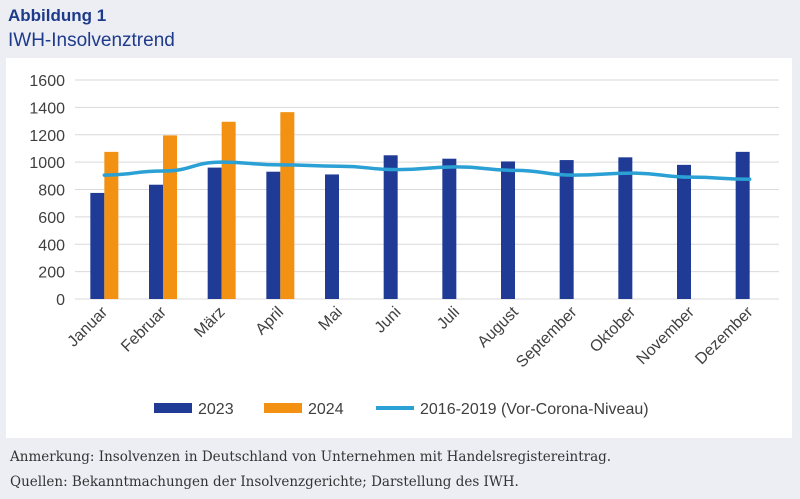 The height and width of the screenshot is (499, 800). What do you see at coordinates (499, 327) in the screenshot?
I see `x-tick-label: August` at bounding box center [499, 327].